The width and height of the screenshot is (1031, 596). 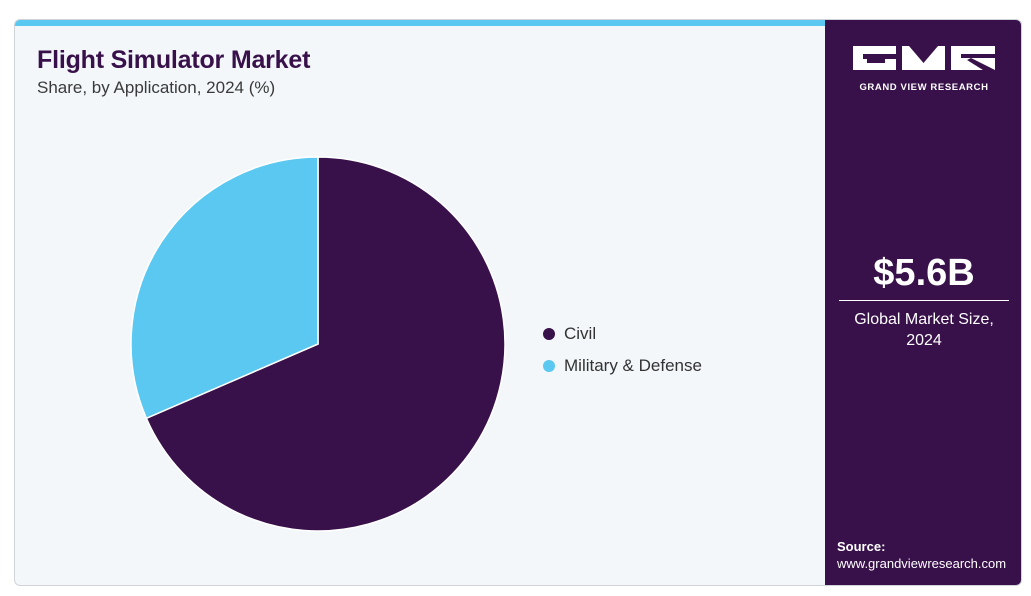 I want to click on market-caption-line2: 2024, so click(x=924, y=340).